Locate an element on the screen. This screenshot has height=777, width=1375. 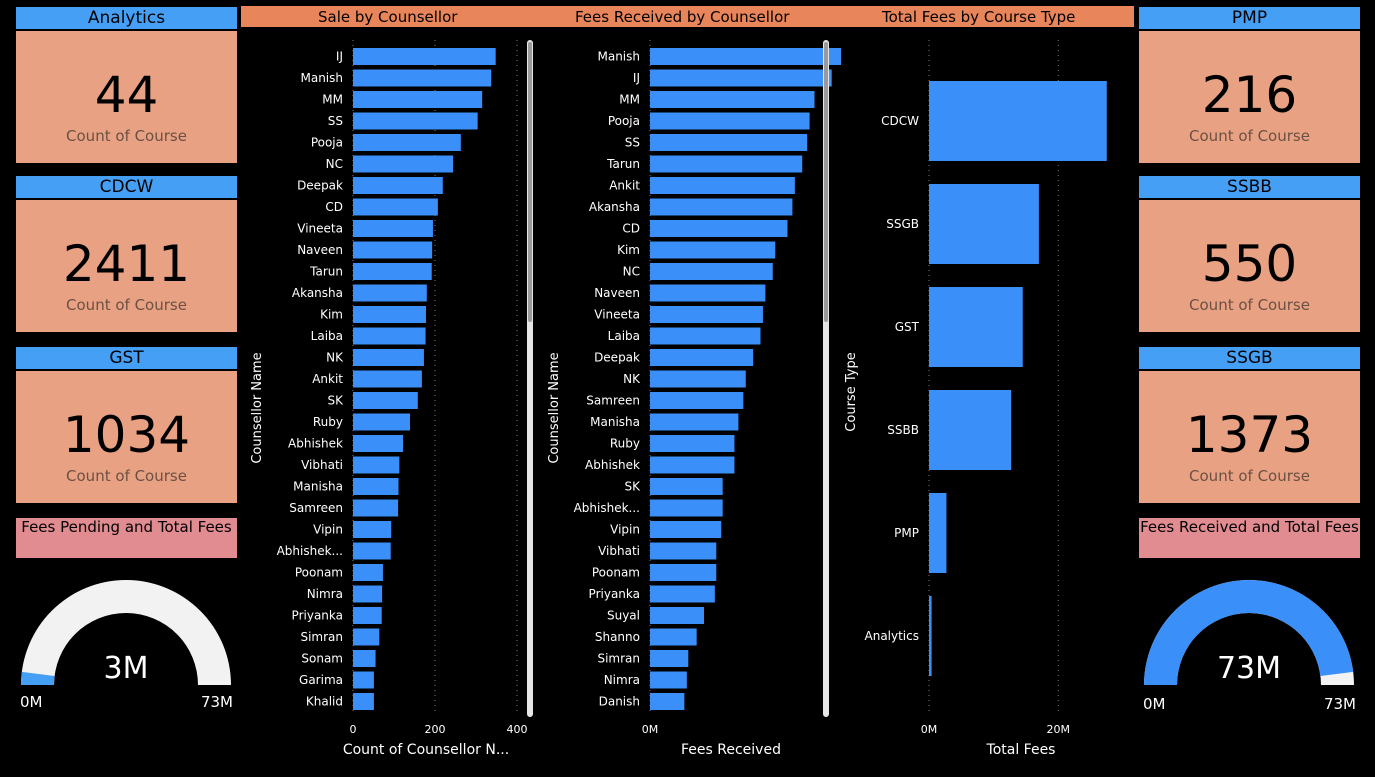
card-value: 1373 is located at coordinates (1249, 435).